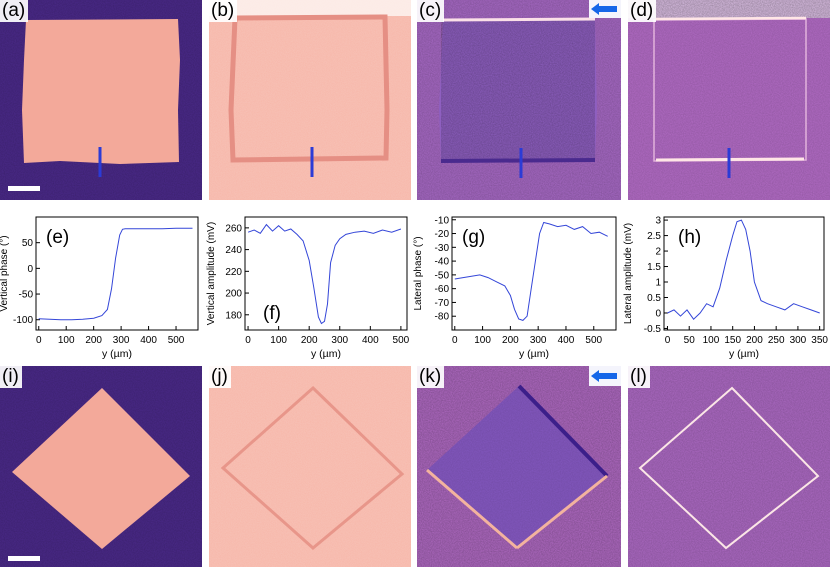 The width and height of the screenshot is (830, 567). I want to click on panel-label-g: (g), so click(474, 237).